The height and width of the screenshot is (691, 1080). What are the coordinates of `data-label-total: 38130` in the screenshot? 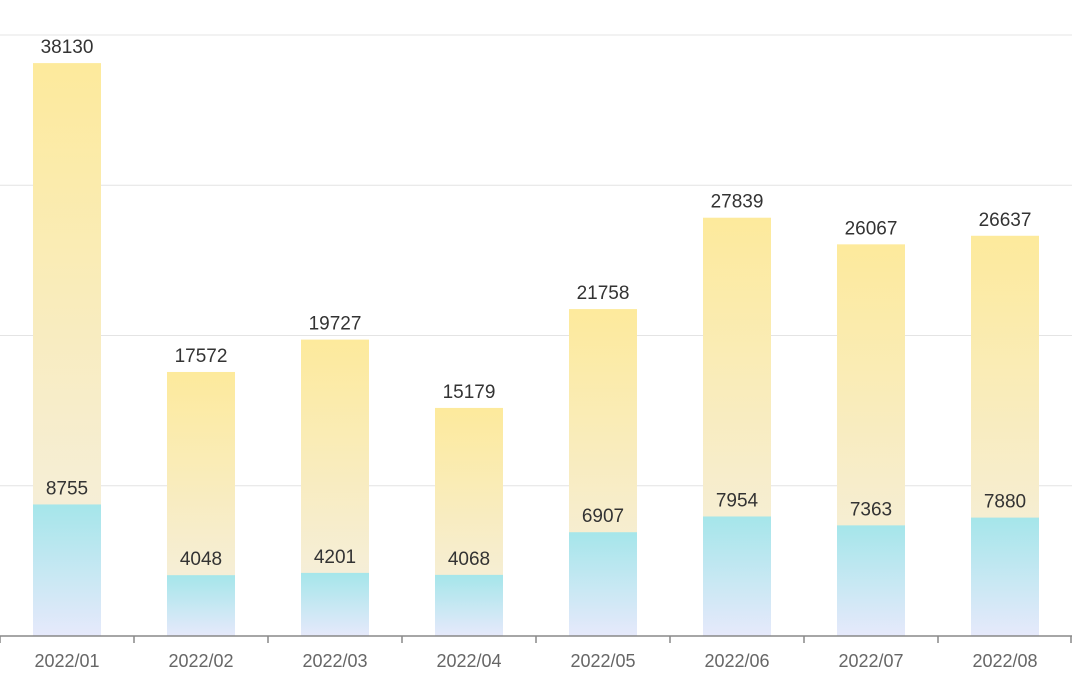 It's located at (67, 47).